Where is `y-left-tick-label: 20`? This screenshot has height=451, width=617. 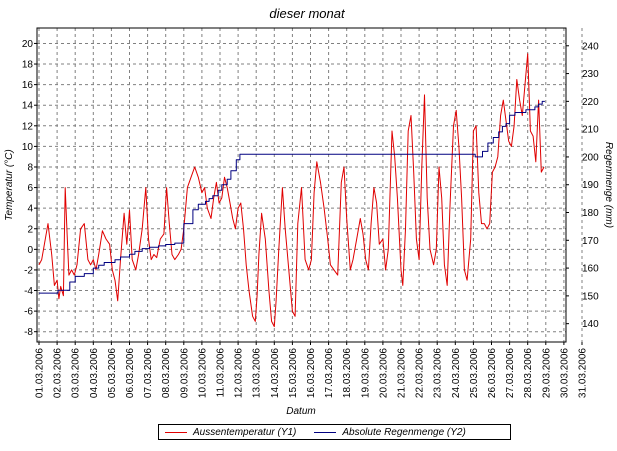
y-left-tick-label: 20 is located at coordinates (28, 44).